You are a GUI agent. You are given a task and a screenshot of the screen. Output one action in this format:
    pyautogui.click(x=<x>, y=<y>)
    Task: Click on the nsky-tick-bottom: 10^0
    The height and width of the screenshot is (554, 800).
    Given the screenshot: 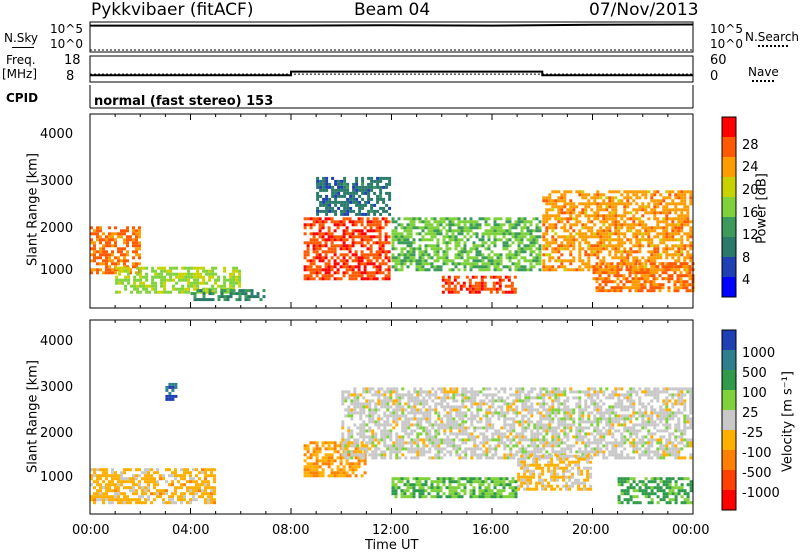 What is the action you would take?
    pyautogui.click(x=66, y=44)
    